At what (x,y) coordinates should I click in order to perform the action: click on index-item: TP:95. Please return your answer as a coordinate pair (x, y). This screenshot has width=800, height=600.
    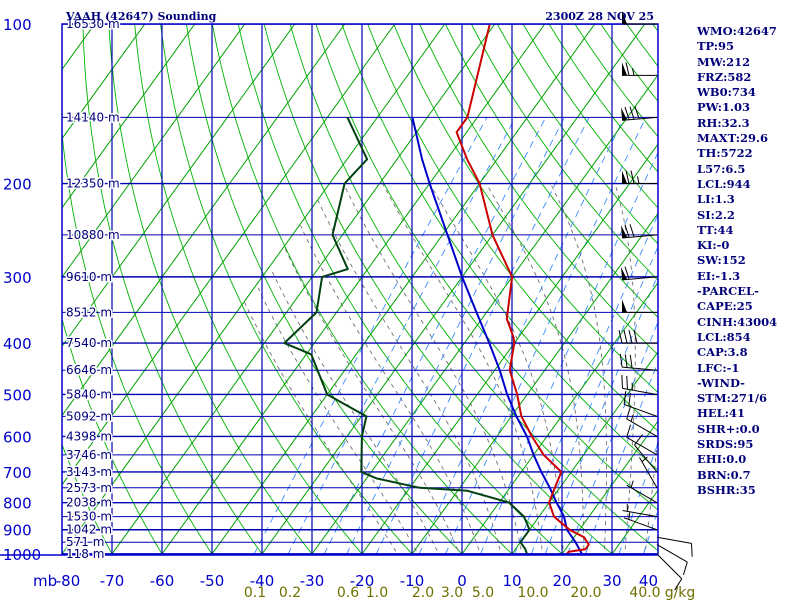
    Looking at the image, I should click on (716, 46).